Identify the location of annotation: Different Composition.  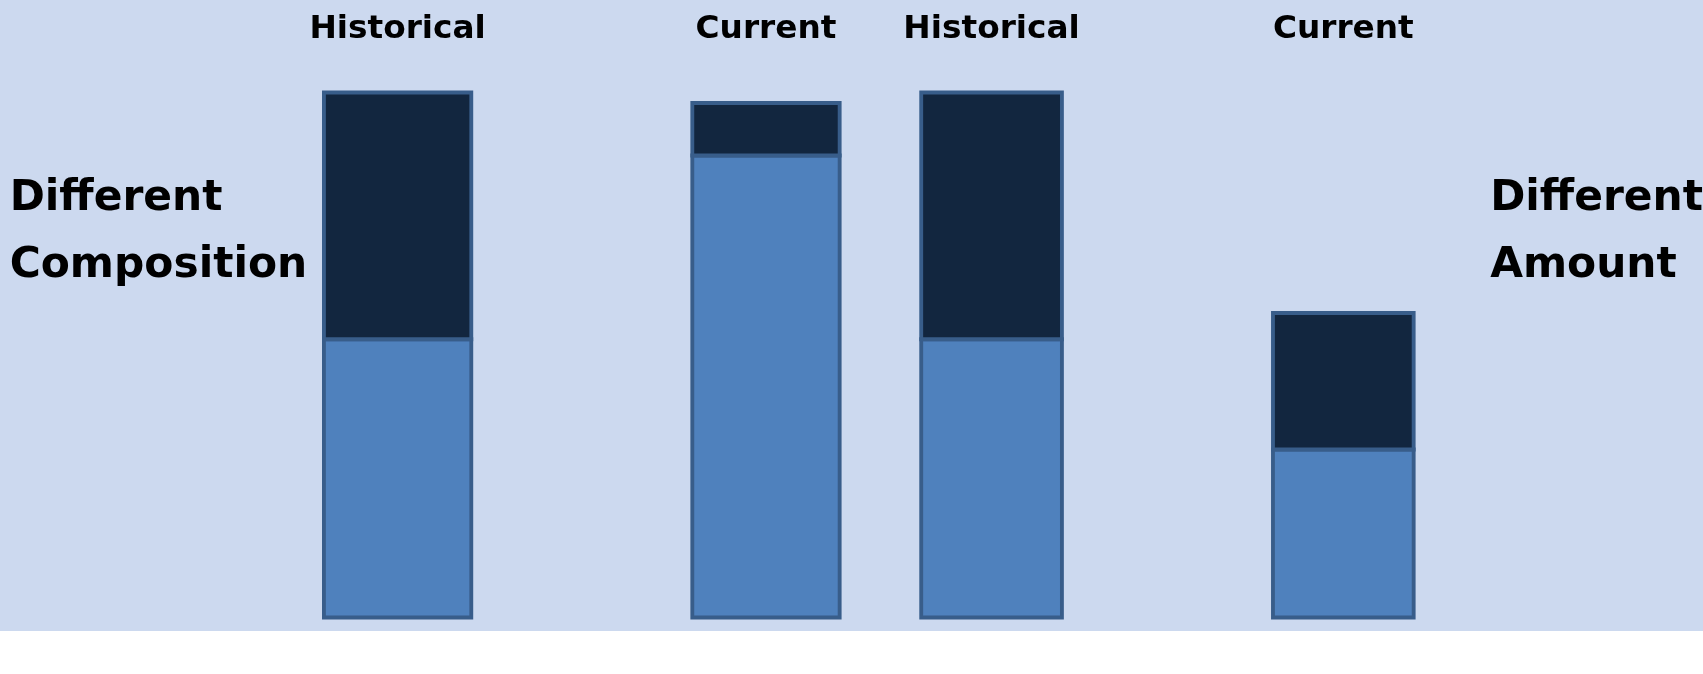
(158, 229).